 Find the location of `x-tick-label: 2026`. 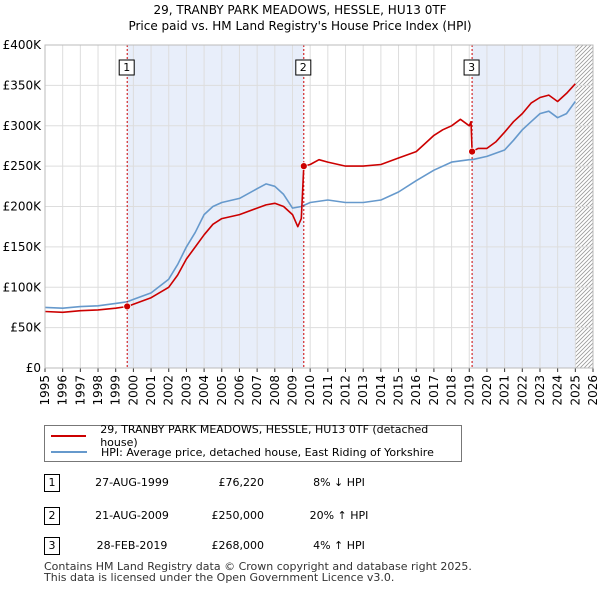

x-tick-label: 2026 is located at coordinates (593, 390).